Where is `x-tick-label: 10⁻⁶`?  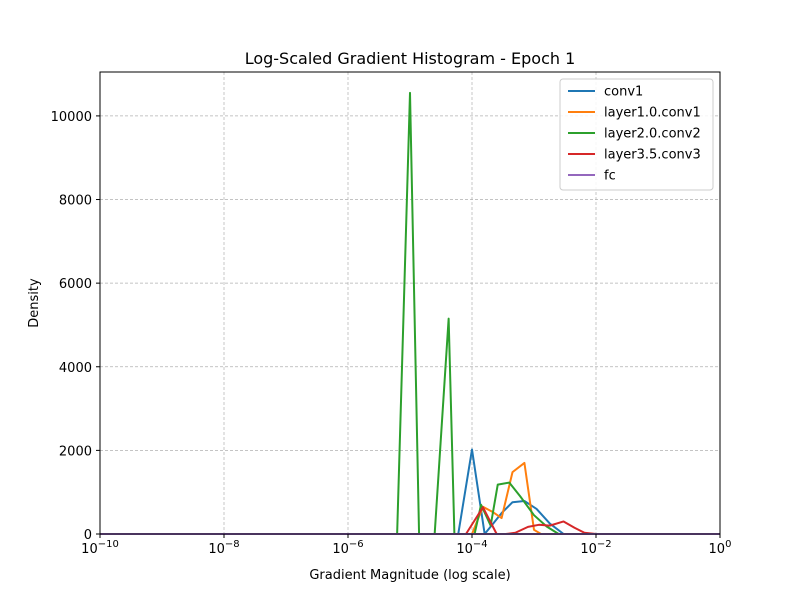
x-tick-label: 10⁻⁶ is located at coordinates (347, 548).